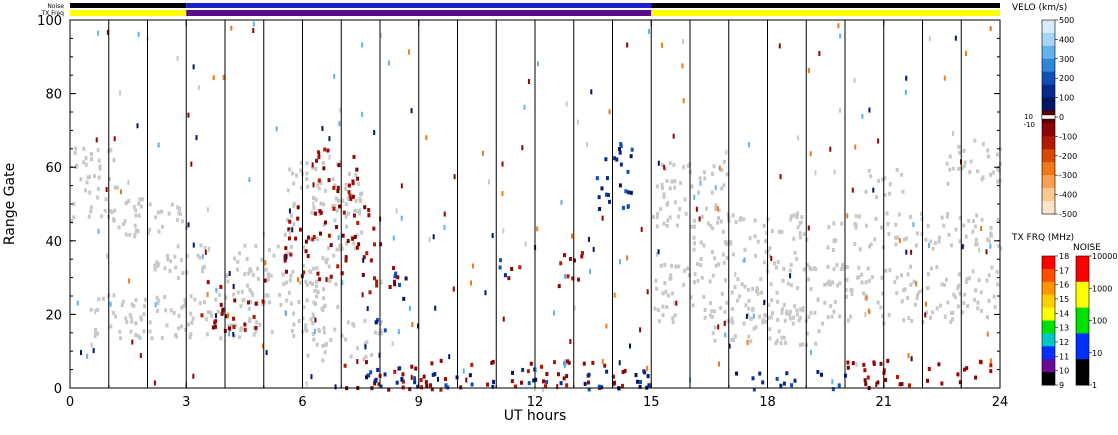 The width and height of the screenshot is (1118, 435). I want to click on noise-colorbar-tick-label: 10000, so click(1104, 256).